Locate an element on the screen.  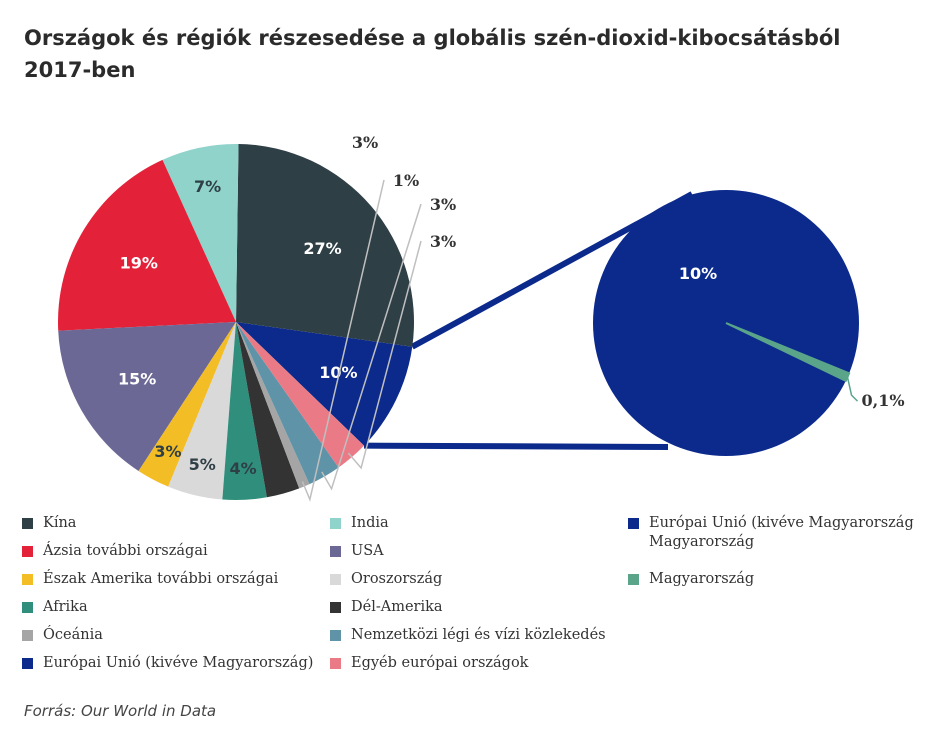
slice-kina is located at coordinates (325, 245).